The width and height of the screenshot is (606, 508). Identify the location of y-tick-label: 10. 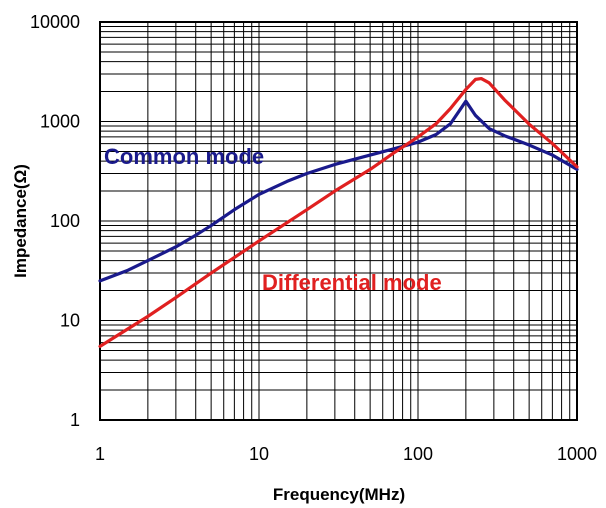
(70, 321).